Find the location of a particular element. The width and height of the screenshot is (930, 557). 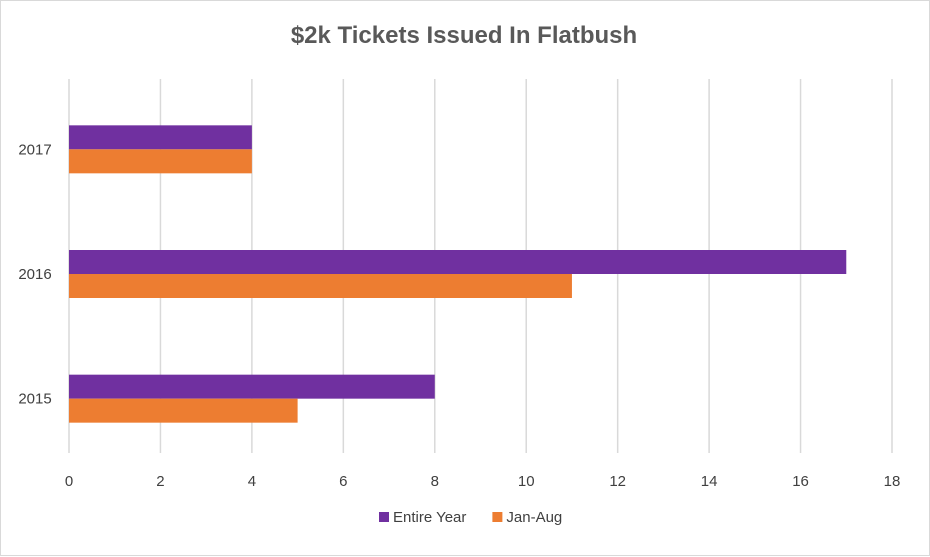

y-axis-ticks: 2015 2016 2017 is located at coordinates (34, 274).